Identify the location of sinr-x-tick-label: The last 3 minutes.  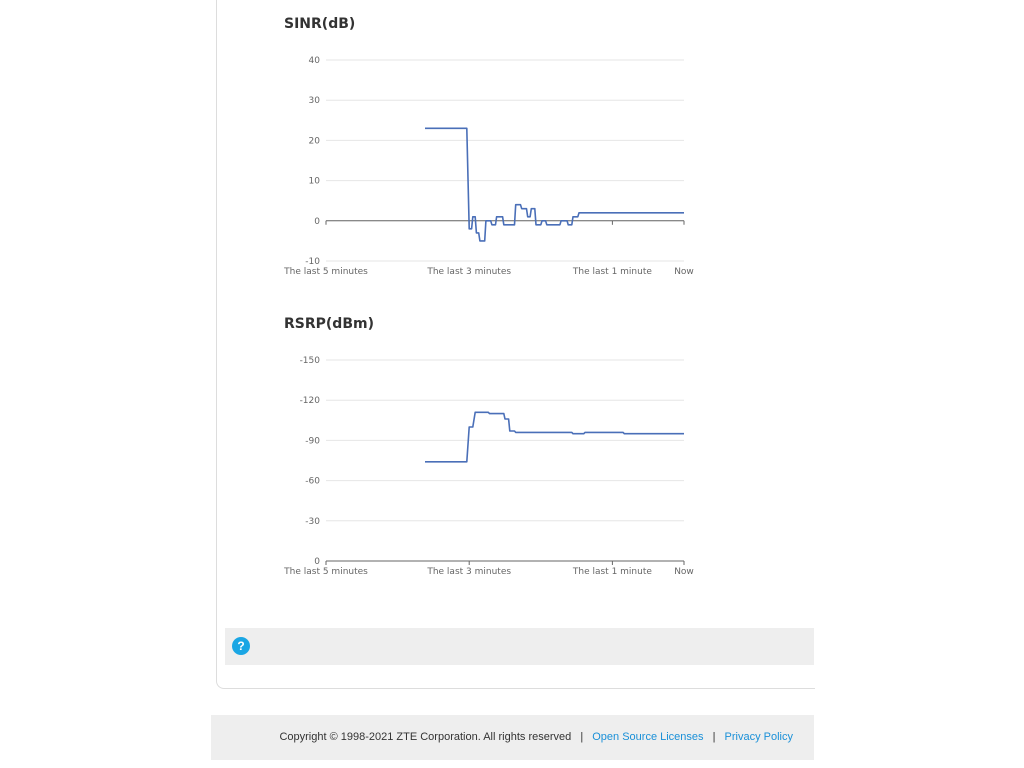
(468, 272).